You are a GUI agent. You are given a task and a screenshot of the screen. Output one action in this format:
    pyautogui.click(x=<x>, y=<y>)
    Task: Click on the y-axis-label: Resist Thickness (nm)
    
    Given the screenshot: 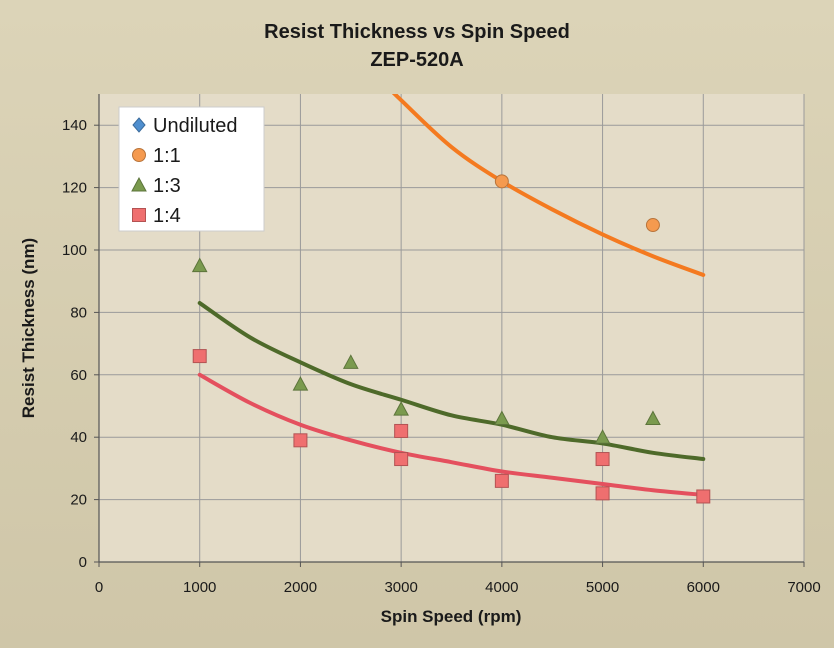 What is the action you would take?
    pyautogui.click(x=28, y=328)
    